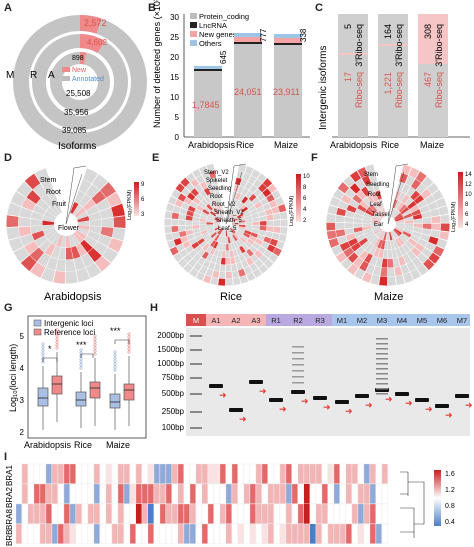  What do you see at coordinates (210, 43) in the screenshot?
I see `legend-others: Others` at bounding box center [210, 43].